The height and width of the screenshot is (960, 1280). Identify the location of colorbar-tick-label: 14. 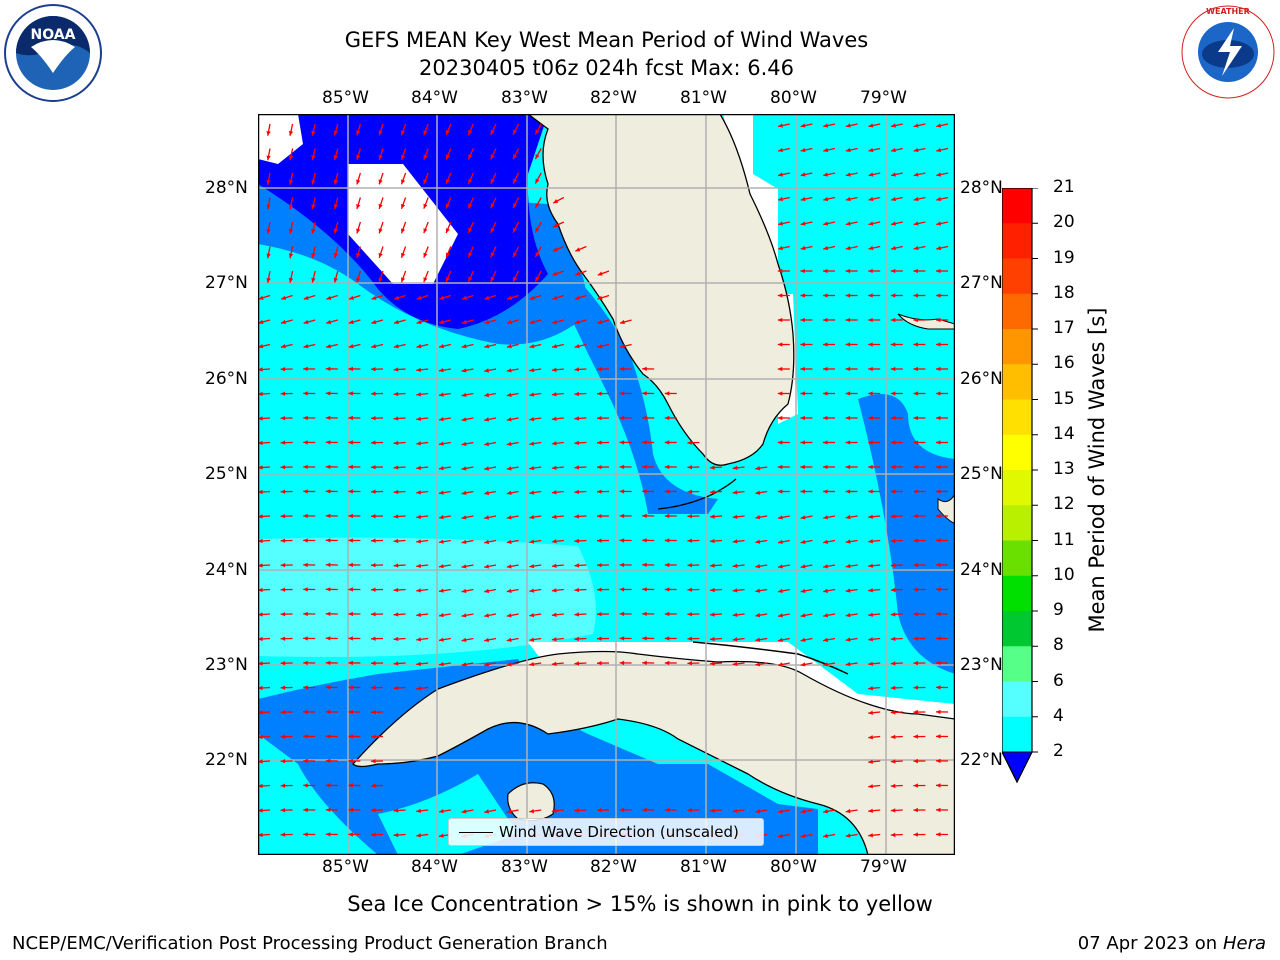
(1064, 433).